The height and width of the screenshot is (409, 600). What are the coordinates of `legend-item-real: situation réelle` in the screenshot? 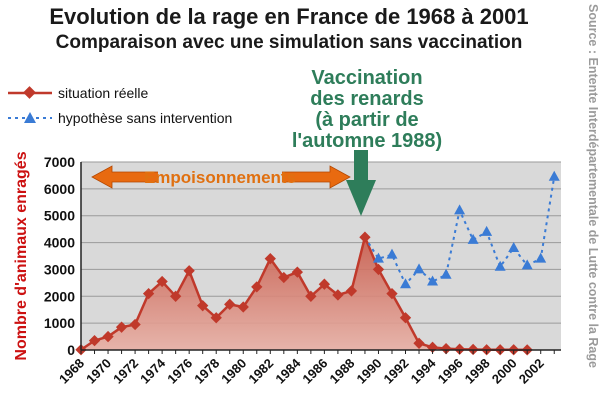 It's located at (78, 93).